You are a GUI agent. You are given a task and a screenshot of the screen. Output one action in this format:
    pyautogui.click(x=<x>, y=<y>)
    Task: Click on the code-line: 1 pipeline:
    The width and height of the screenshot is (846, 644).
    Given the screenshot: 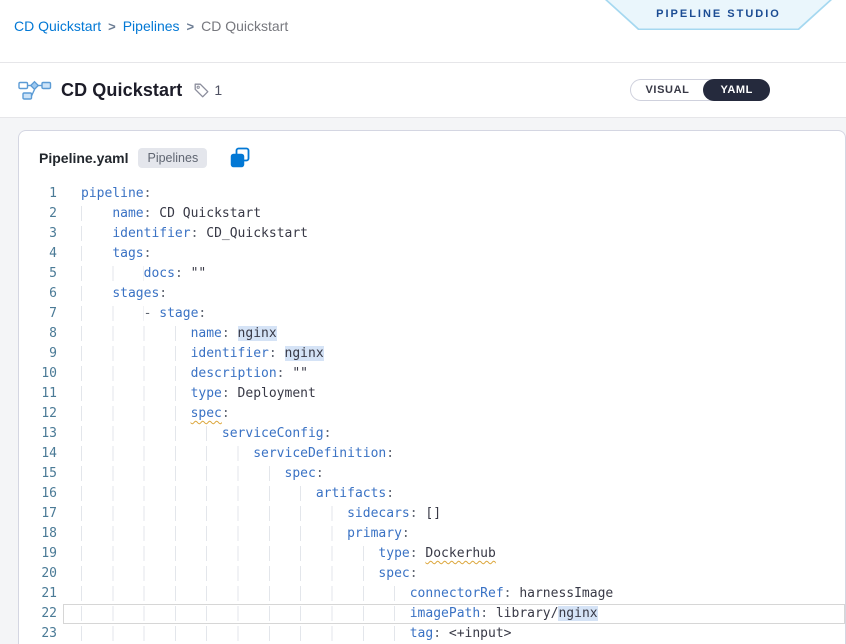 What is the action you would take?
    pyautogui.click(x=432, y=194)
    